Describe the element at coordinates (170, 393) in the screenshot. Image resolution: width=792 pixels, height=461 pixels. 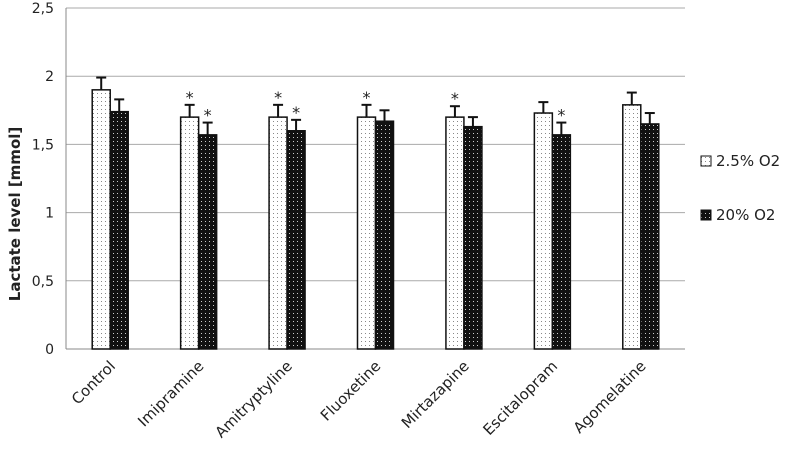
I see `x-tick-label: Imipramine` at that location.